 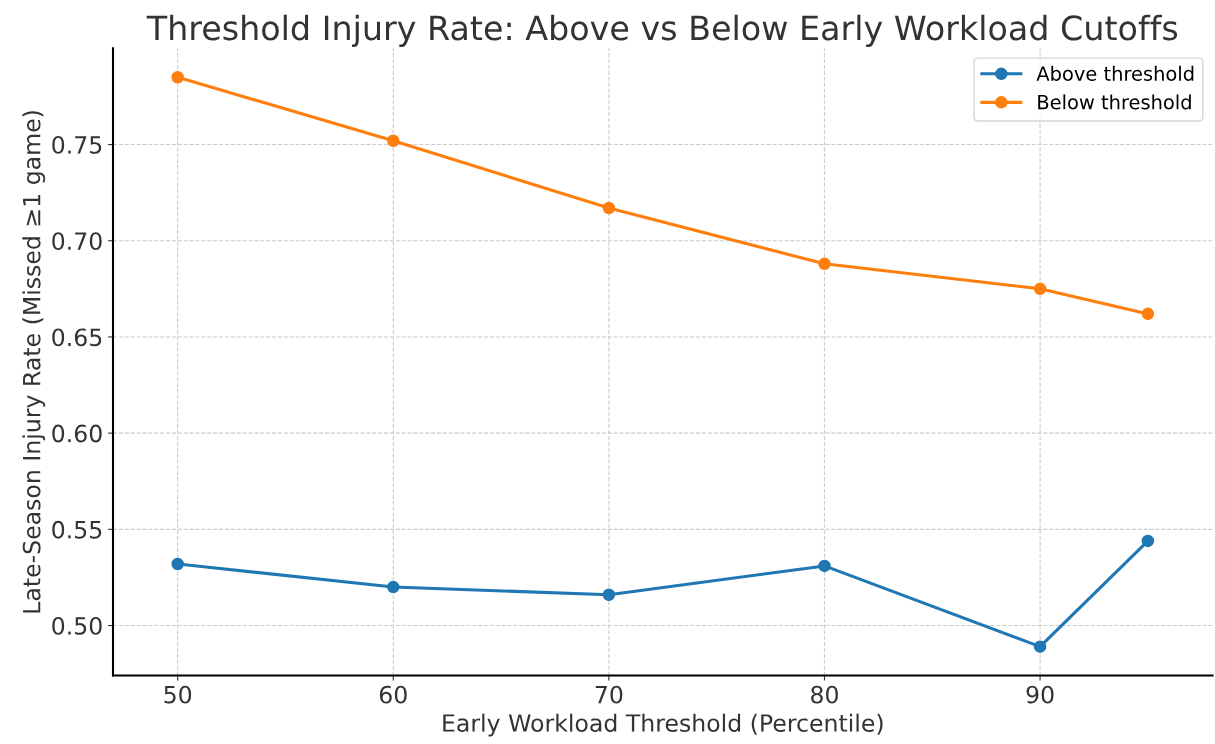 What do you see at coordinates (609, 694) in the screenshot?
I see `x-tick-label: 70` at bounding box center [609, 694].